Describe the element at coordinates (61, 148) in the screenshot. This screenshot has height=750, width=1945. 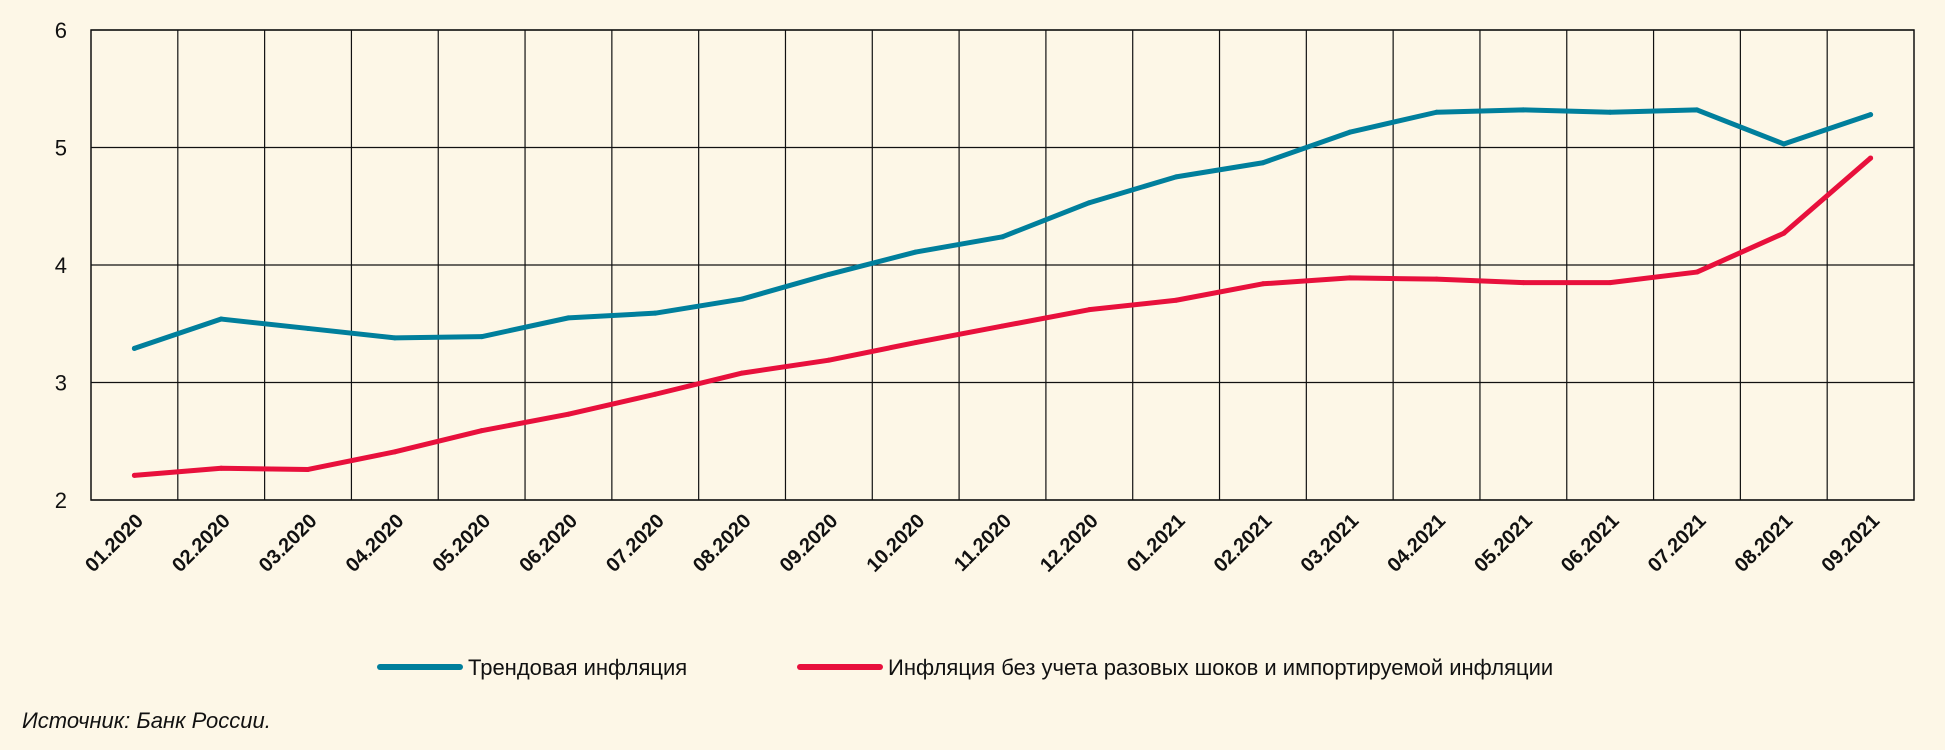
I see `y-tick-label: 5` at that location.